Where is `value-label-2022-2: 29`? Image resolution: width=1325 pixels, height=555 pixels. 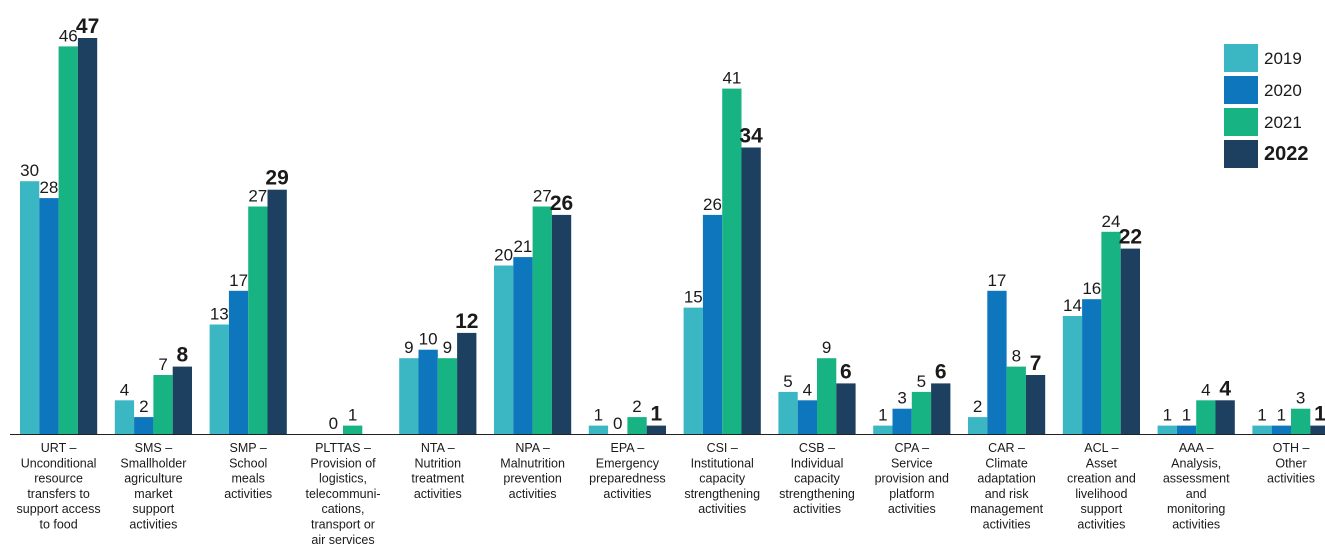 value-label-2022-2: 29 is located at coordinates (276, 178).